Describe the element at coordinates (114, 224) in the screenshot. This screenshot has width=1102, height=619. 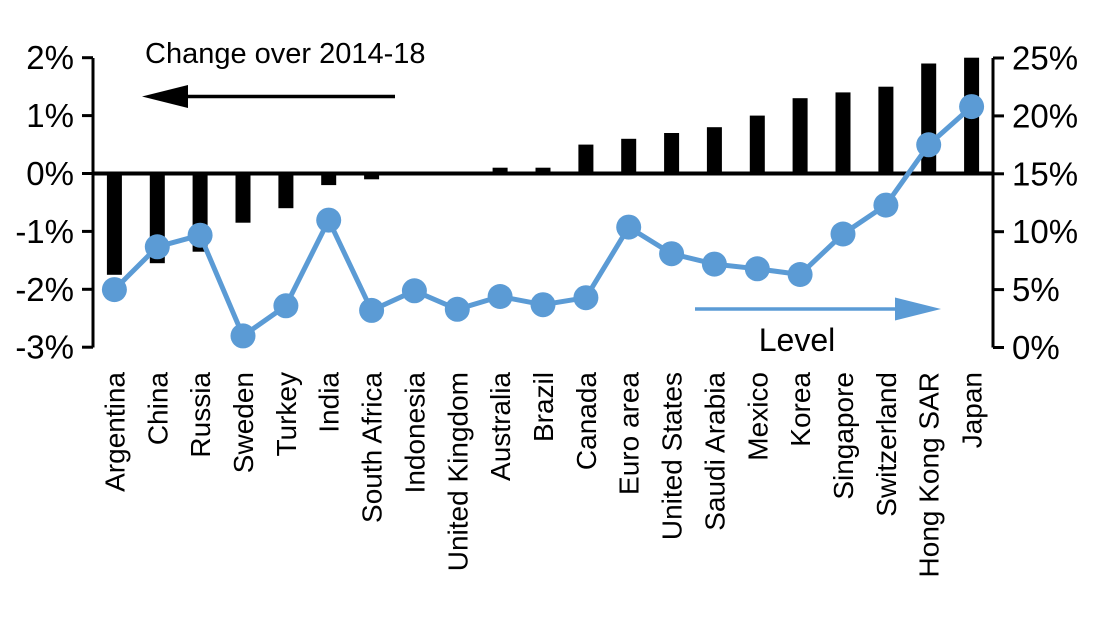
I see `bar-argentina` at that location.